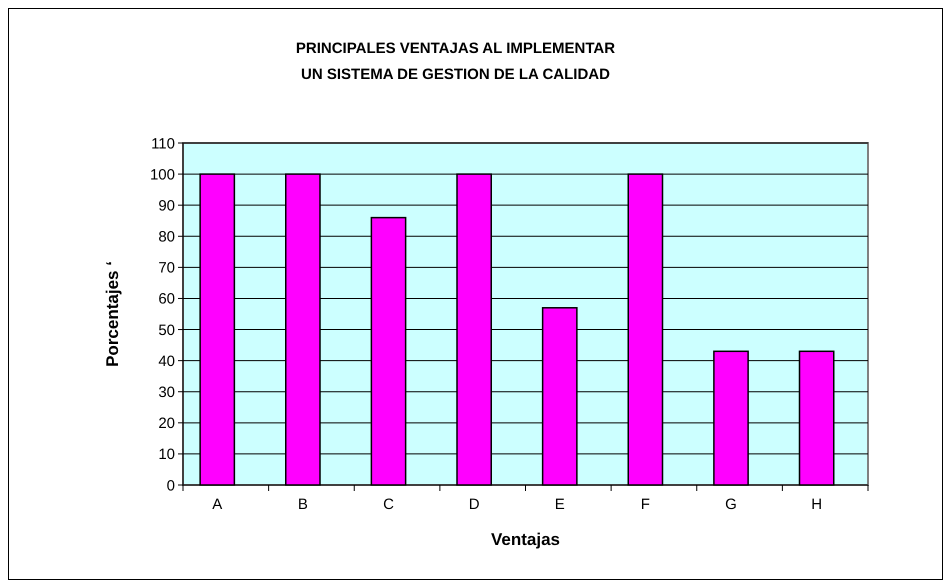 The width and height of the screenshot is (951, 588). I want to click on chart-title: PRINCIPALES VENTAJAS AL IMPLEMENTAR UN SISTEMA DE GESTION DE LA CALIDAD, so click(456, 61).